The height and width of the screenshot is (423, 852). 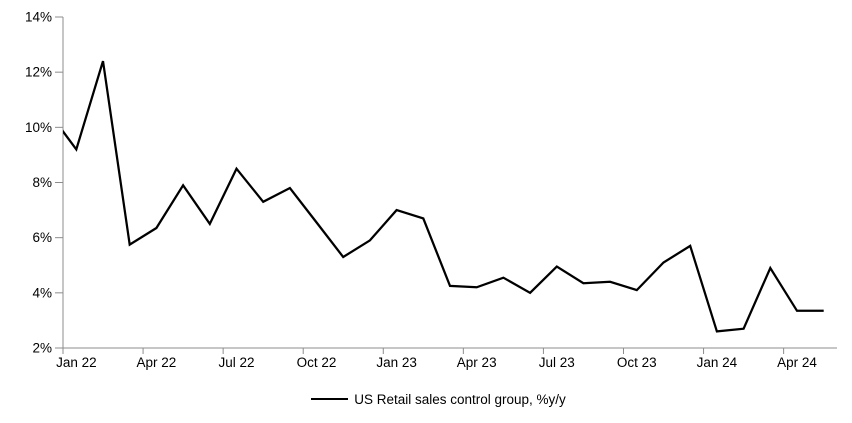 What do you see at coordinates (42, 348) in the screenshot?
I see `y-tick-label: 2%` at bounding box center [42, 348].